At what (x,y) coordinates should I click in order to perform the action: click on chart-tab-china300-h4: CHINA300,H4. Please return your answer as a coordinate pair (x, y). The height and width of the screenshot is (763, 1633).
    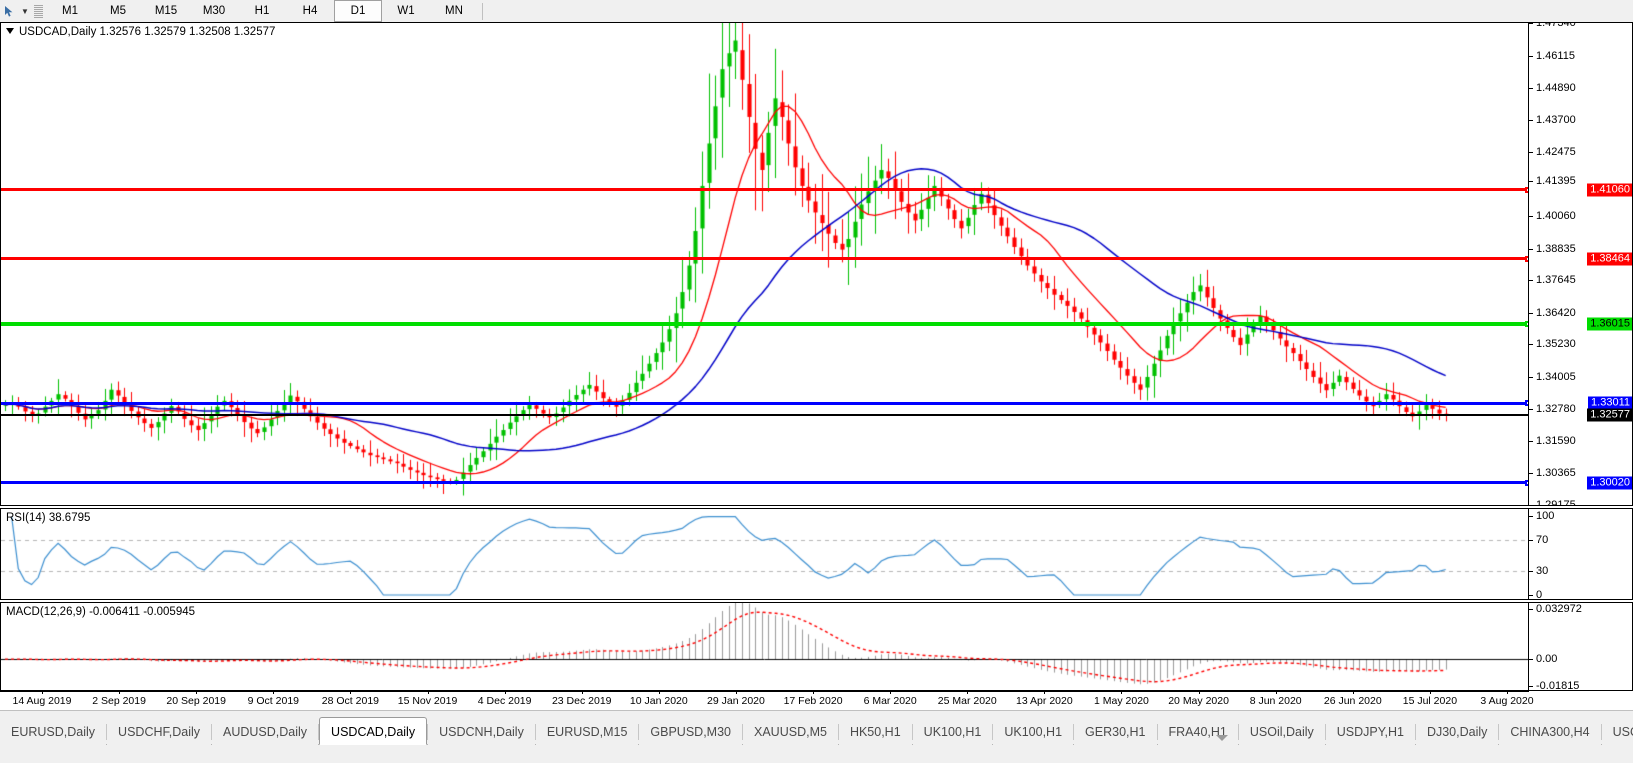
    Looking at the image, I should click on (1550, 732).